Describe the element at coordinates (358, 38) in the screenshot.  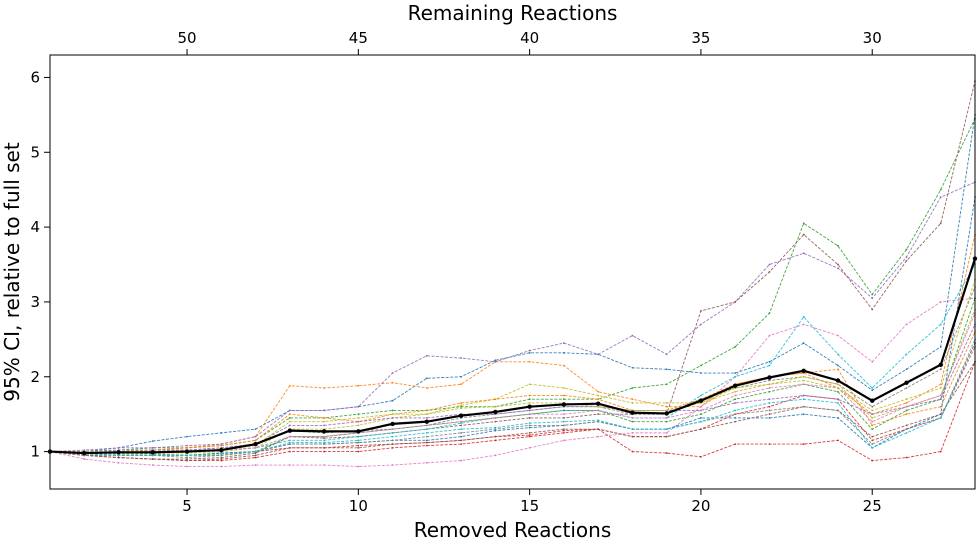
I see `top-x-tick-label: 45` at that location.